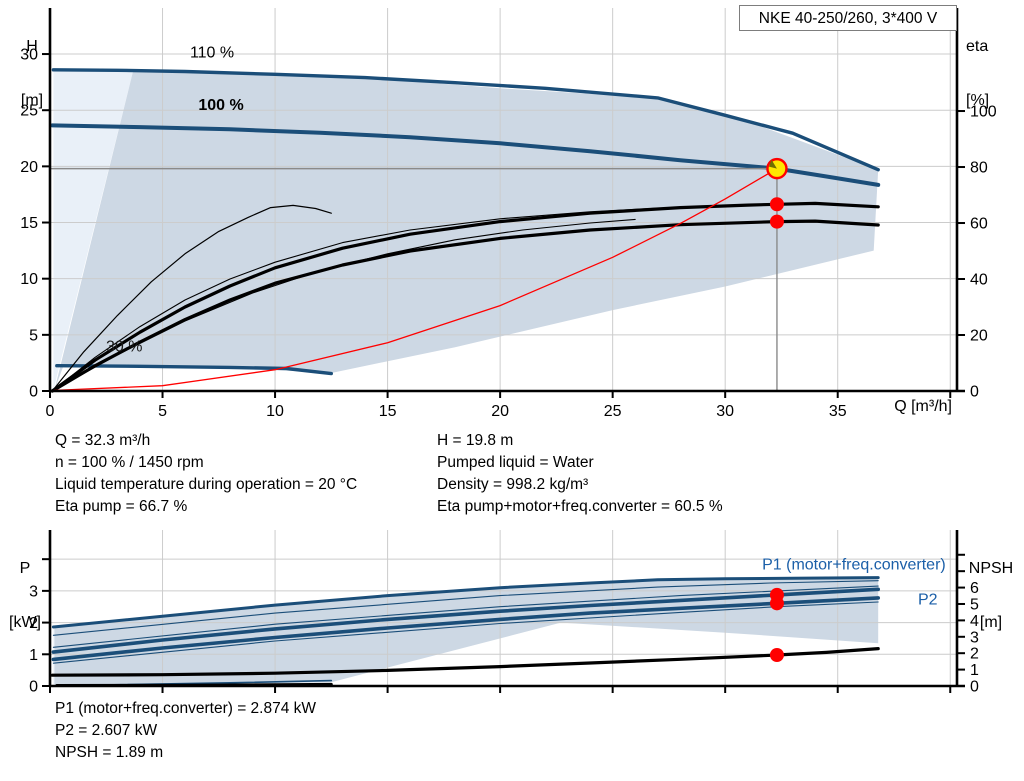 The height and width of the screenshot is (781, 1024). Describe the element at coordinates (93, 229) in the screenshot. I see `low-flow-region` at that location.